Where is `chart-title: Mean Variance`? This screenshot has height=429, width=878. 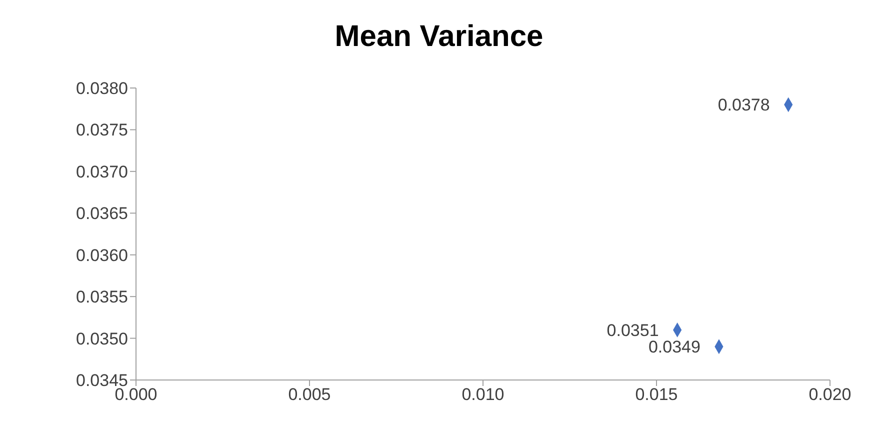
chart-title: Mean Variance is located at coordinates (439, 37).